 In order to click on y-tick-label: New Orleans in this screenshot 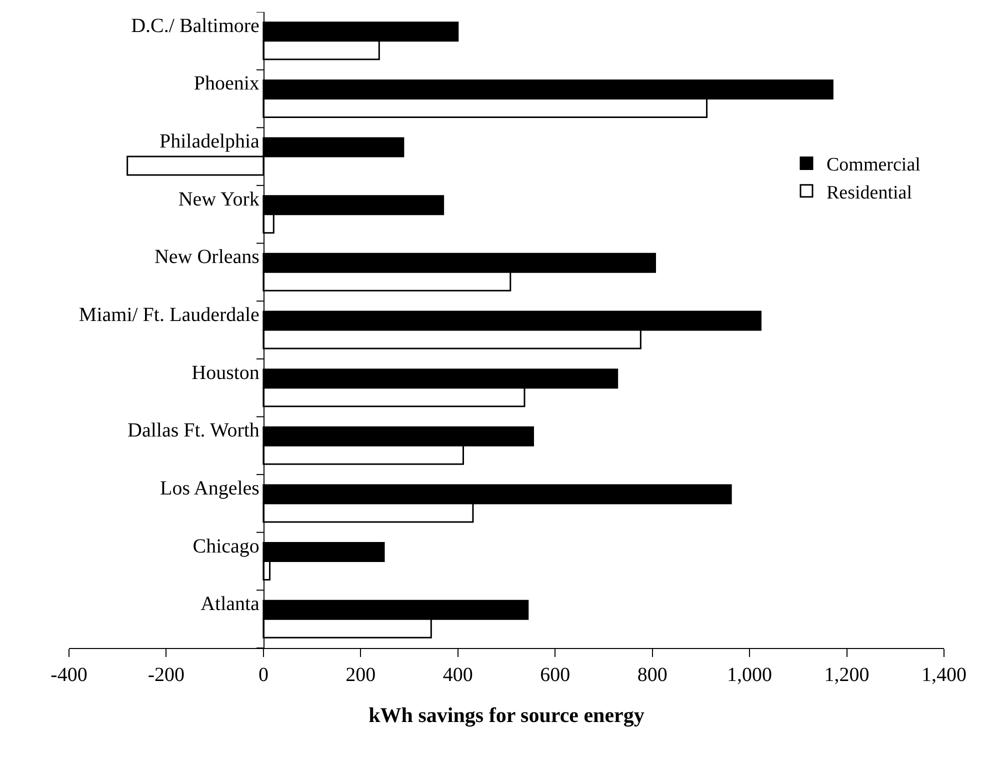, I will do `click(207, 257)`.